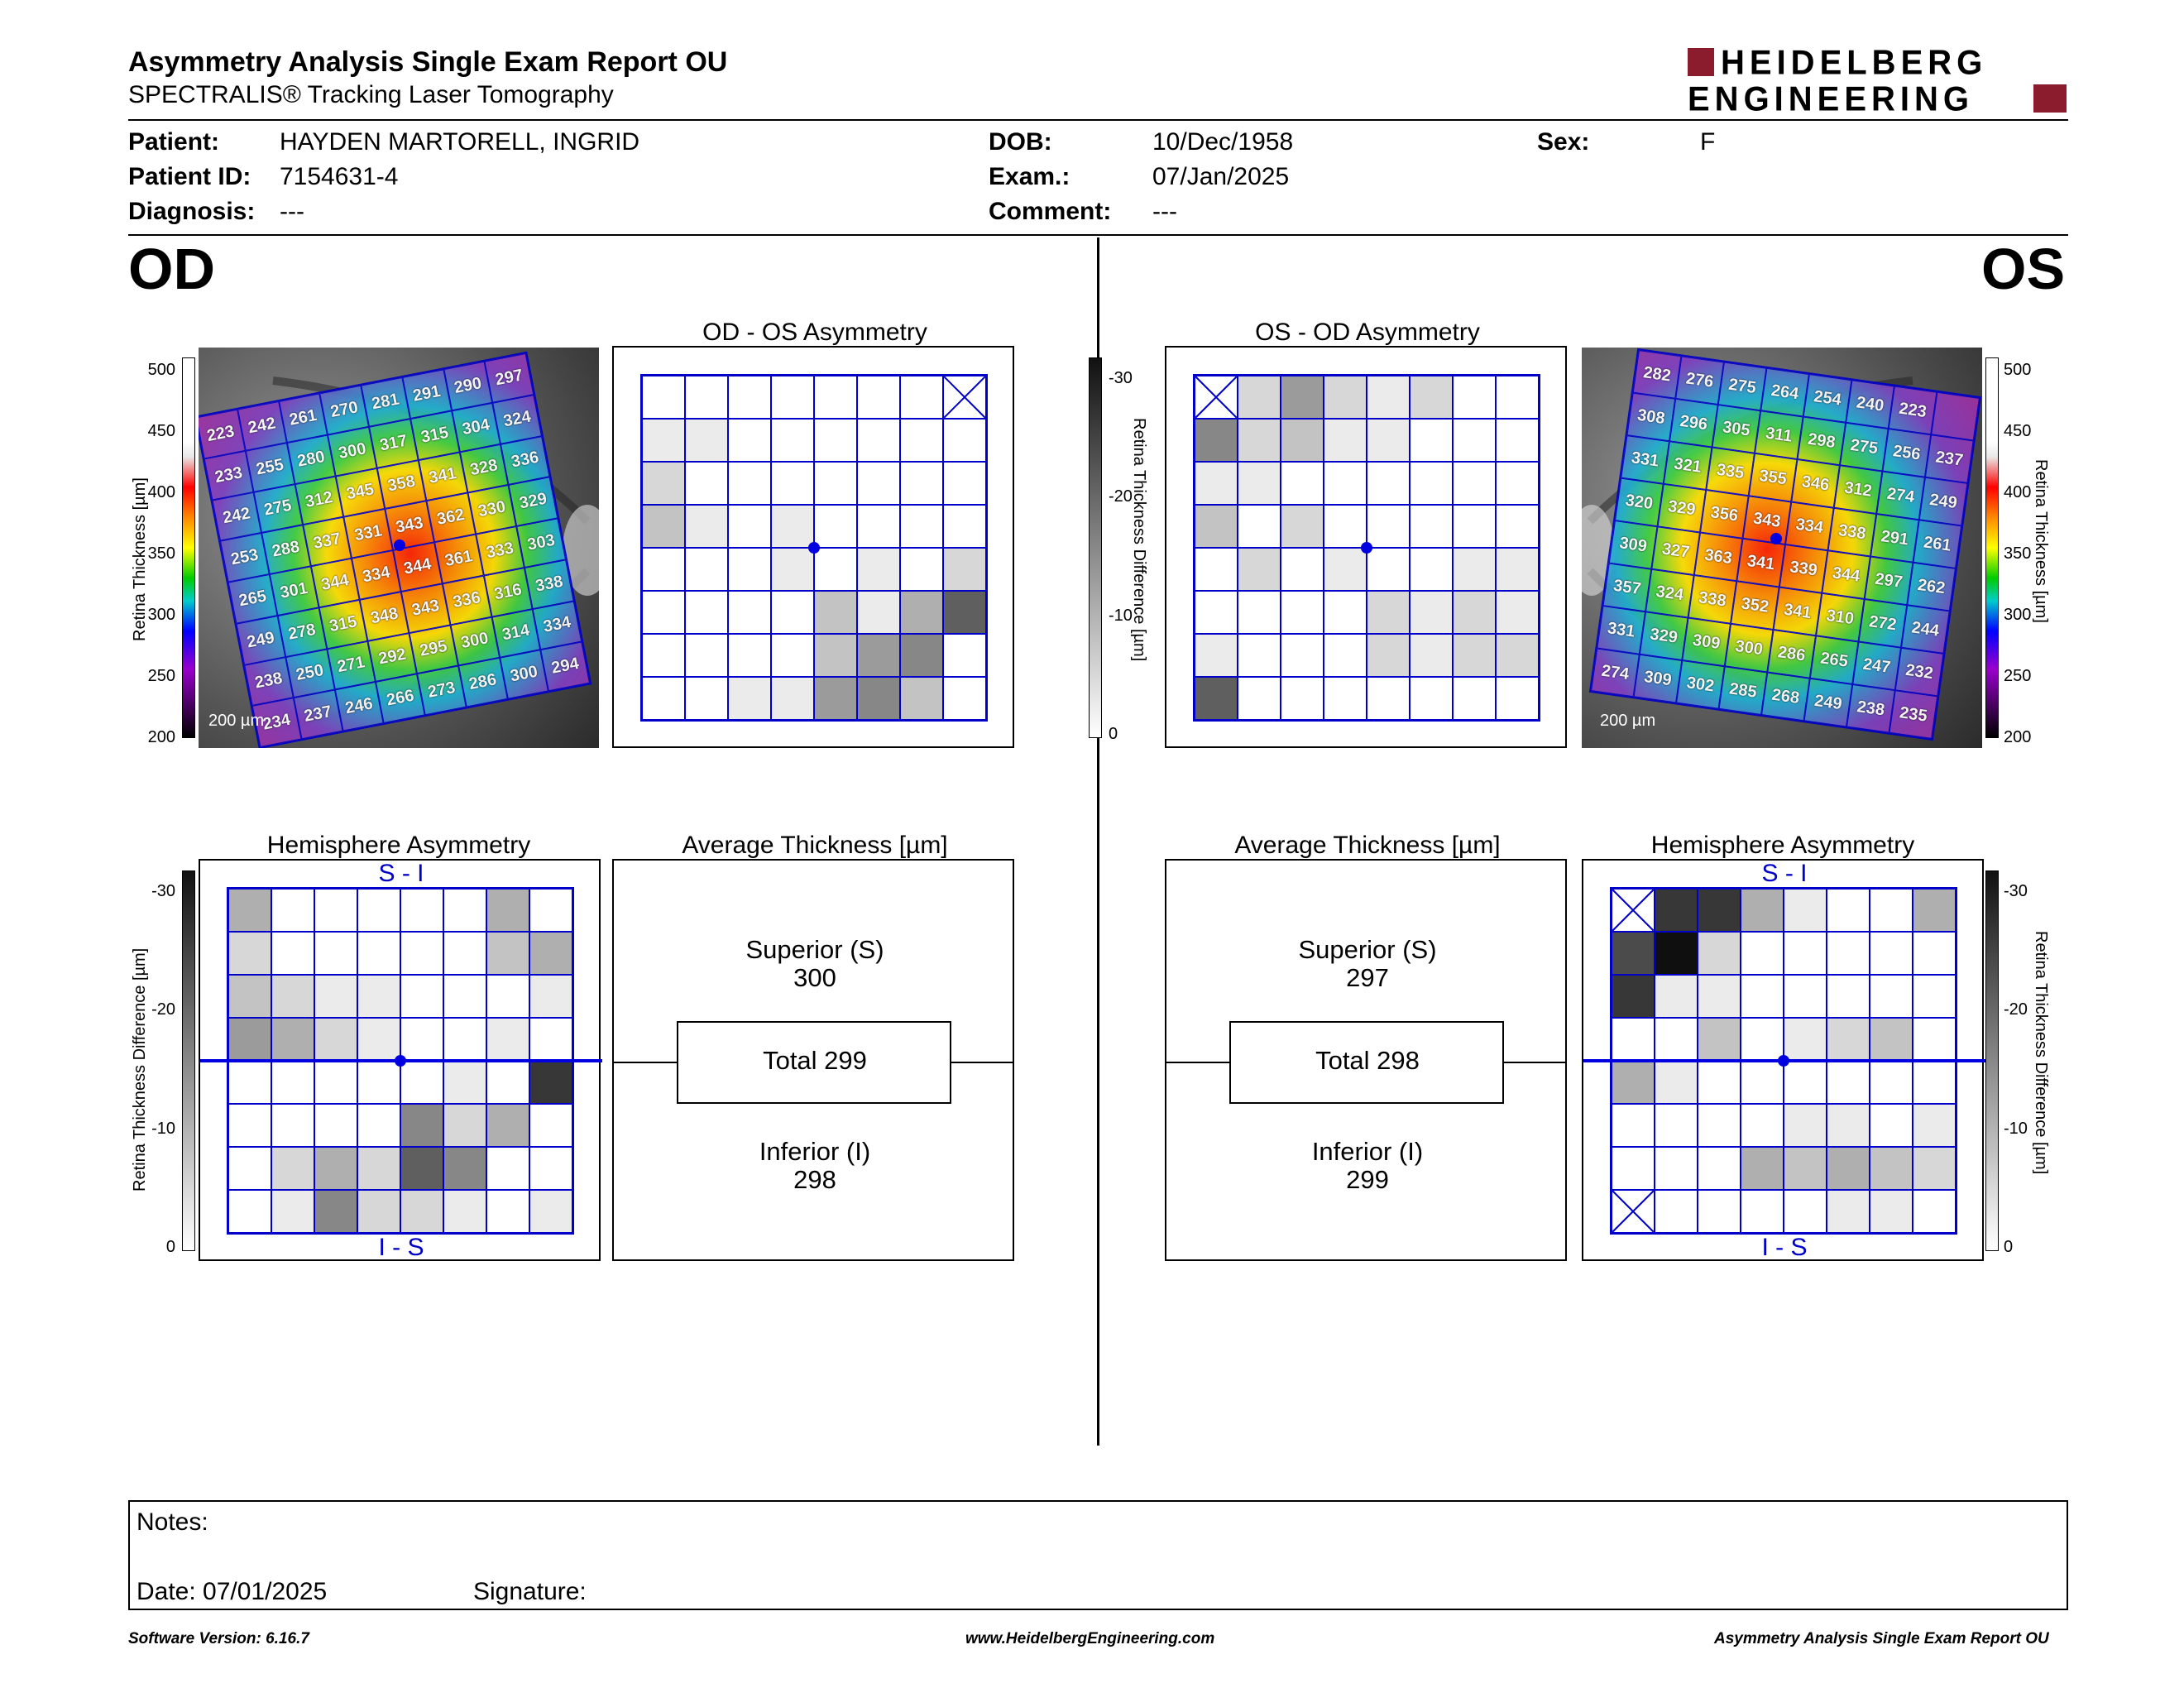 This screenshot has height=1688, width=2184. Describe the element at coordinates (1682, 508) in the screenshot. I see `thickness-value: 329` at that location.